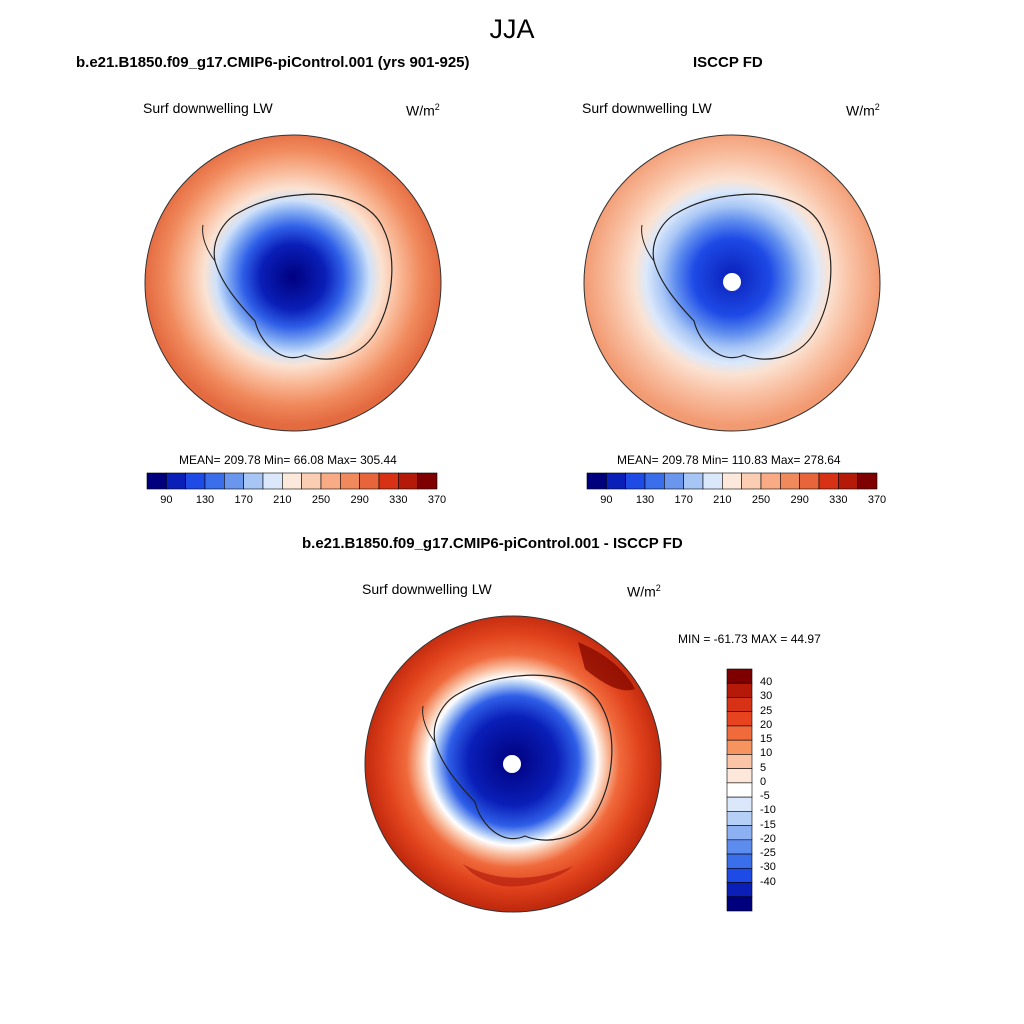  Describe the element at coordinates (518, 875) in the screenshot. I see `panel3-south-anomaly-patch` at that location.